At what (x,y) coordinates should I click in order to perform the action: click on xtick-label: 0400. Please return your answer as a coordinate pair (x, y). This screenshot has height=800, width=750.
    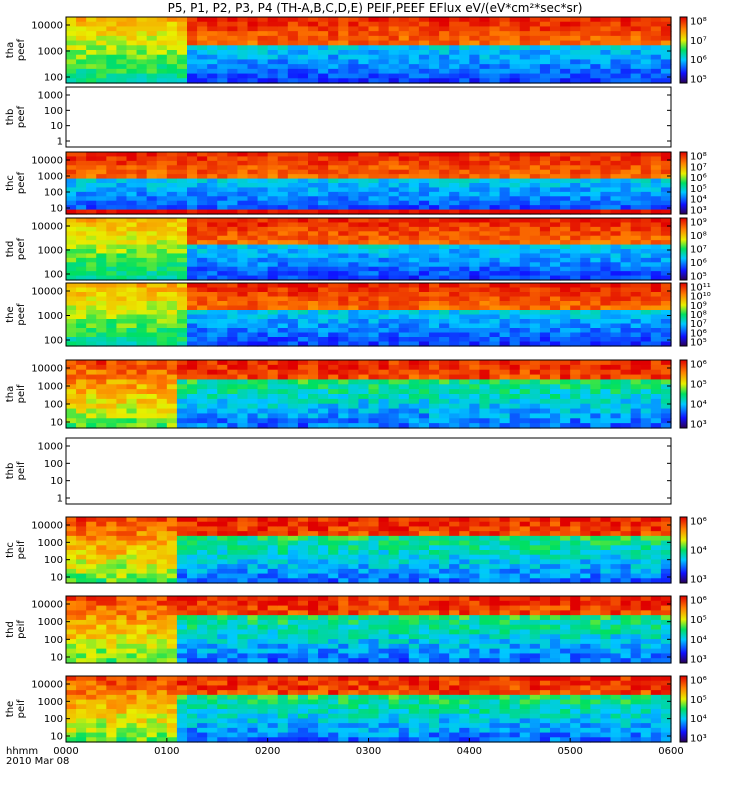
    Looking at the image, I should click on (469, 751).